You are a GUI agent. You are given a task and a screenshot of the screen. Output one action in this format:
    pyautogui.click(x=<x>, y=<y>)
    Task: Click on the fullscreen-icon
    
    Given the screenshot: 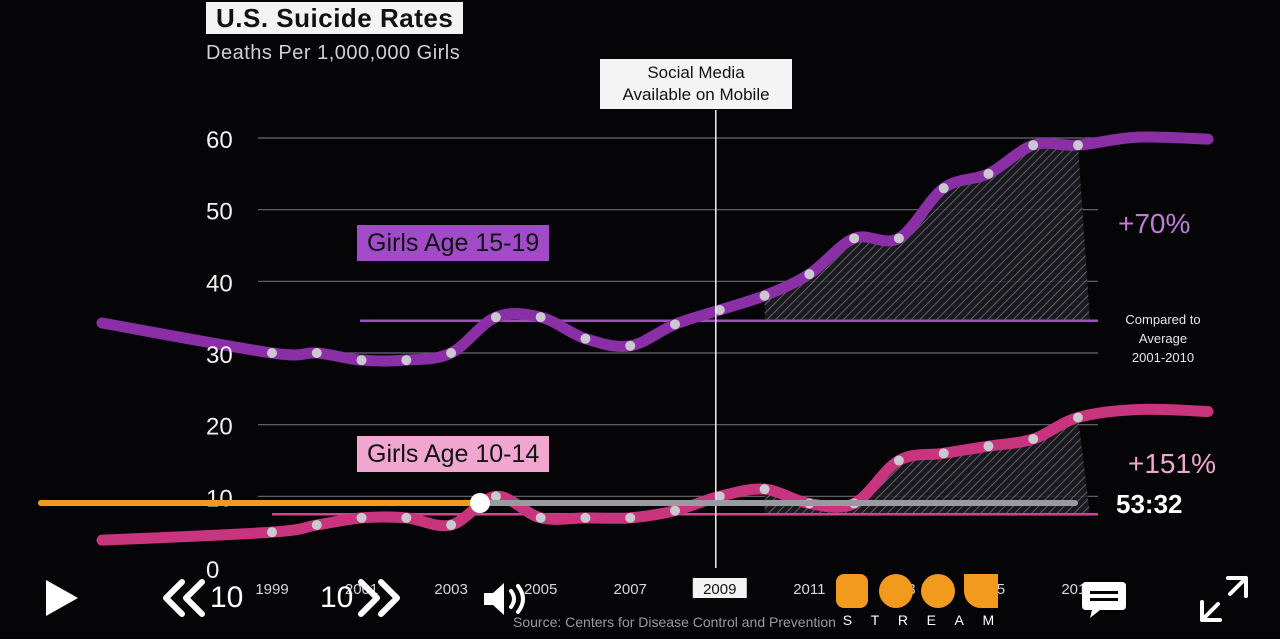 What is the action you would take?
    pyautogui.click(x=1224, y=599)
    